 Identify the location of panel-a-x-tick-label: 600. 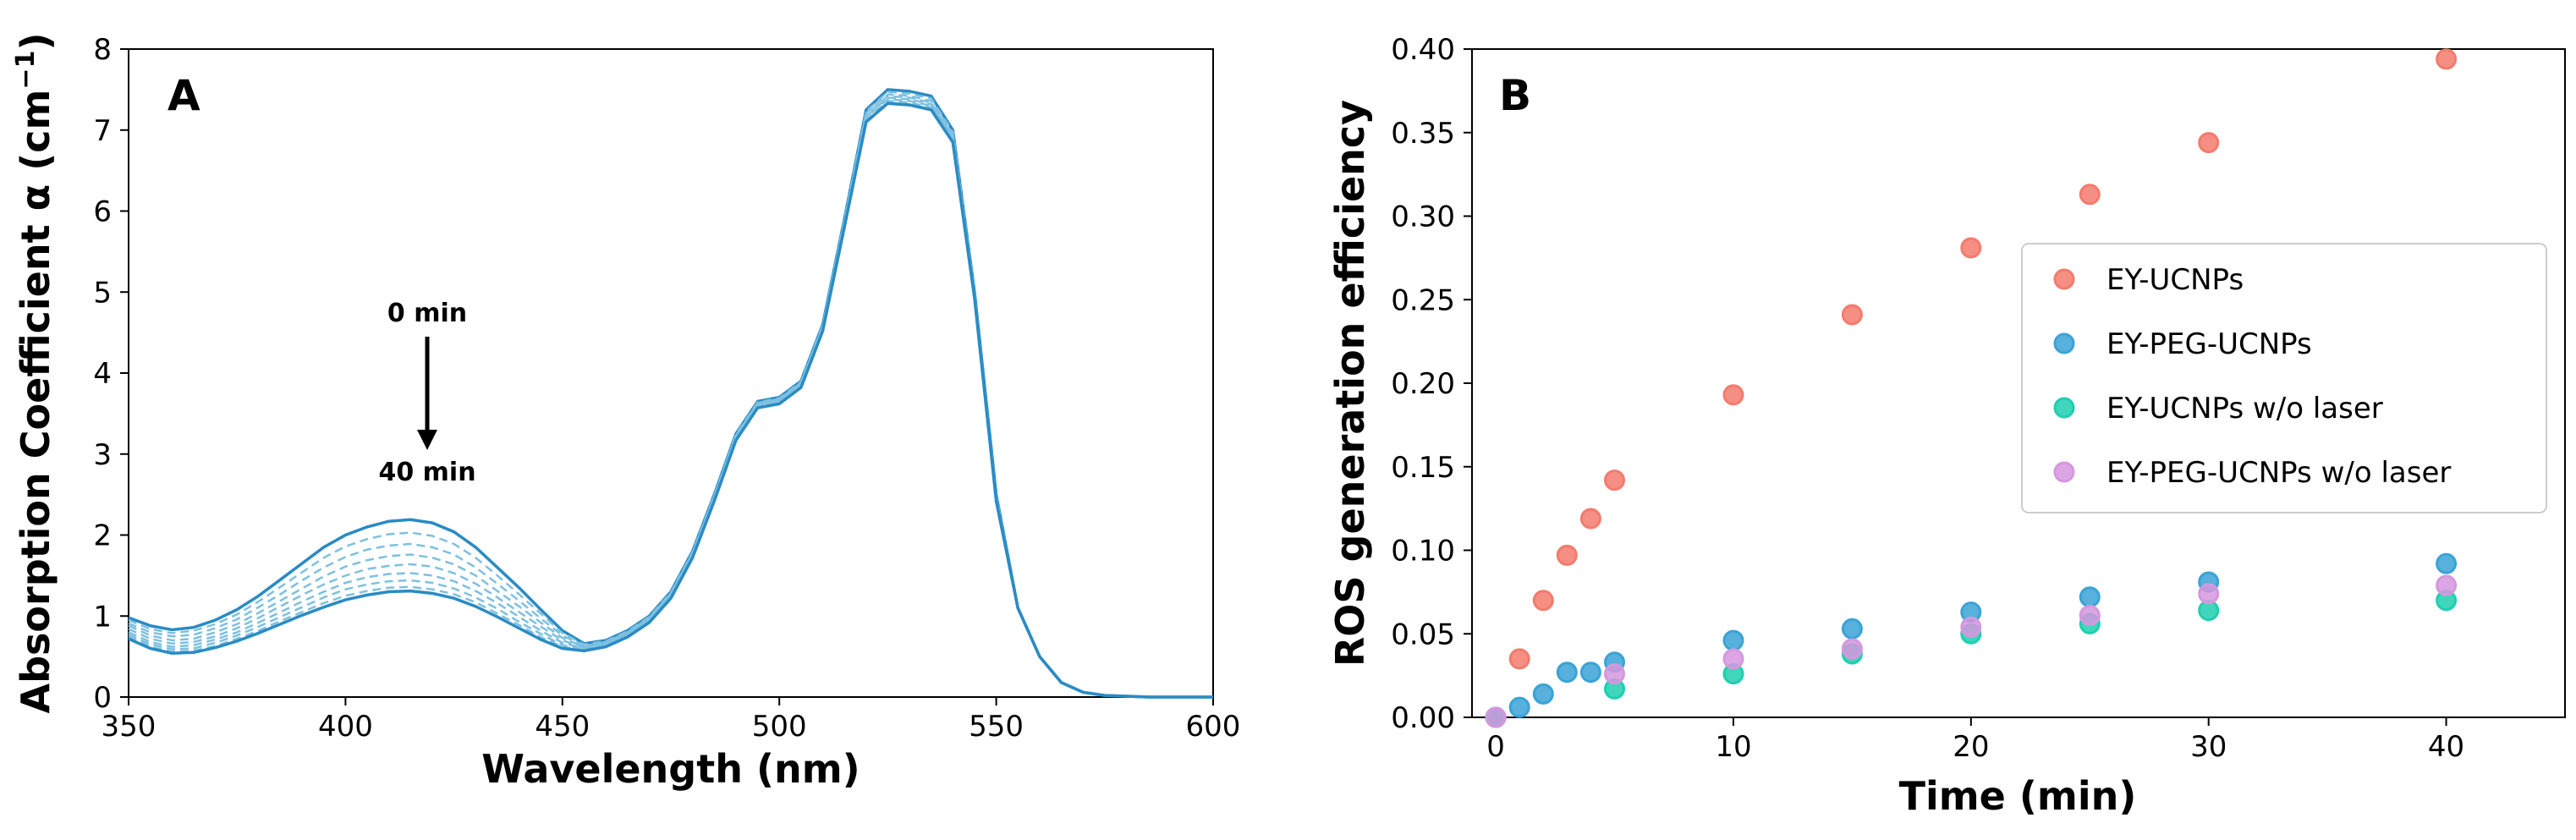
(1214, 727).